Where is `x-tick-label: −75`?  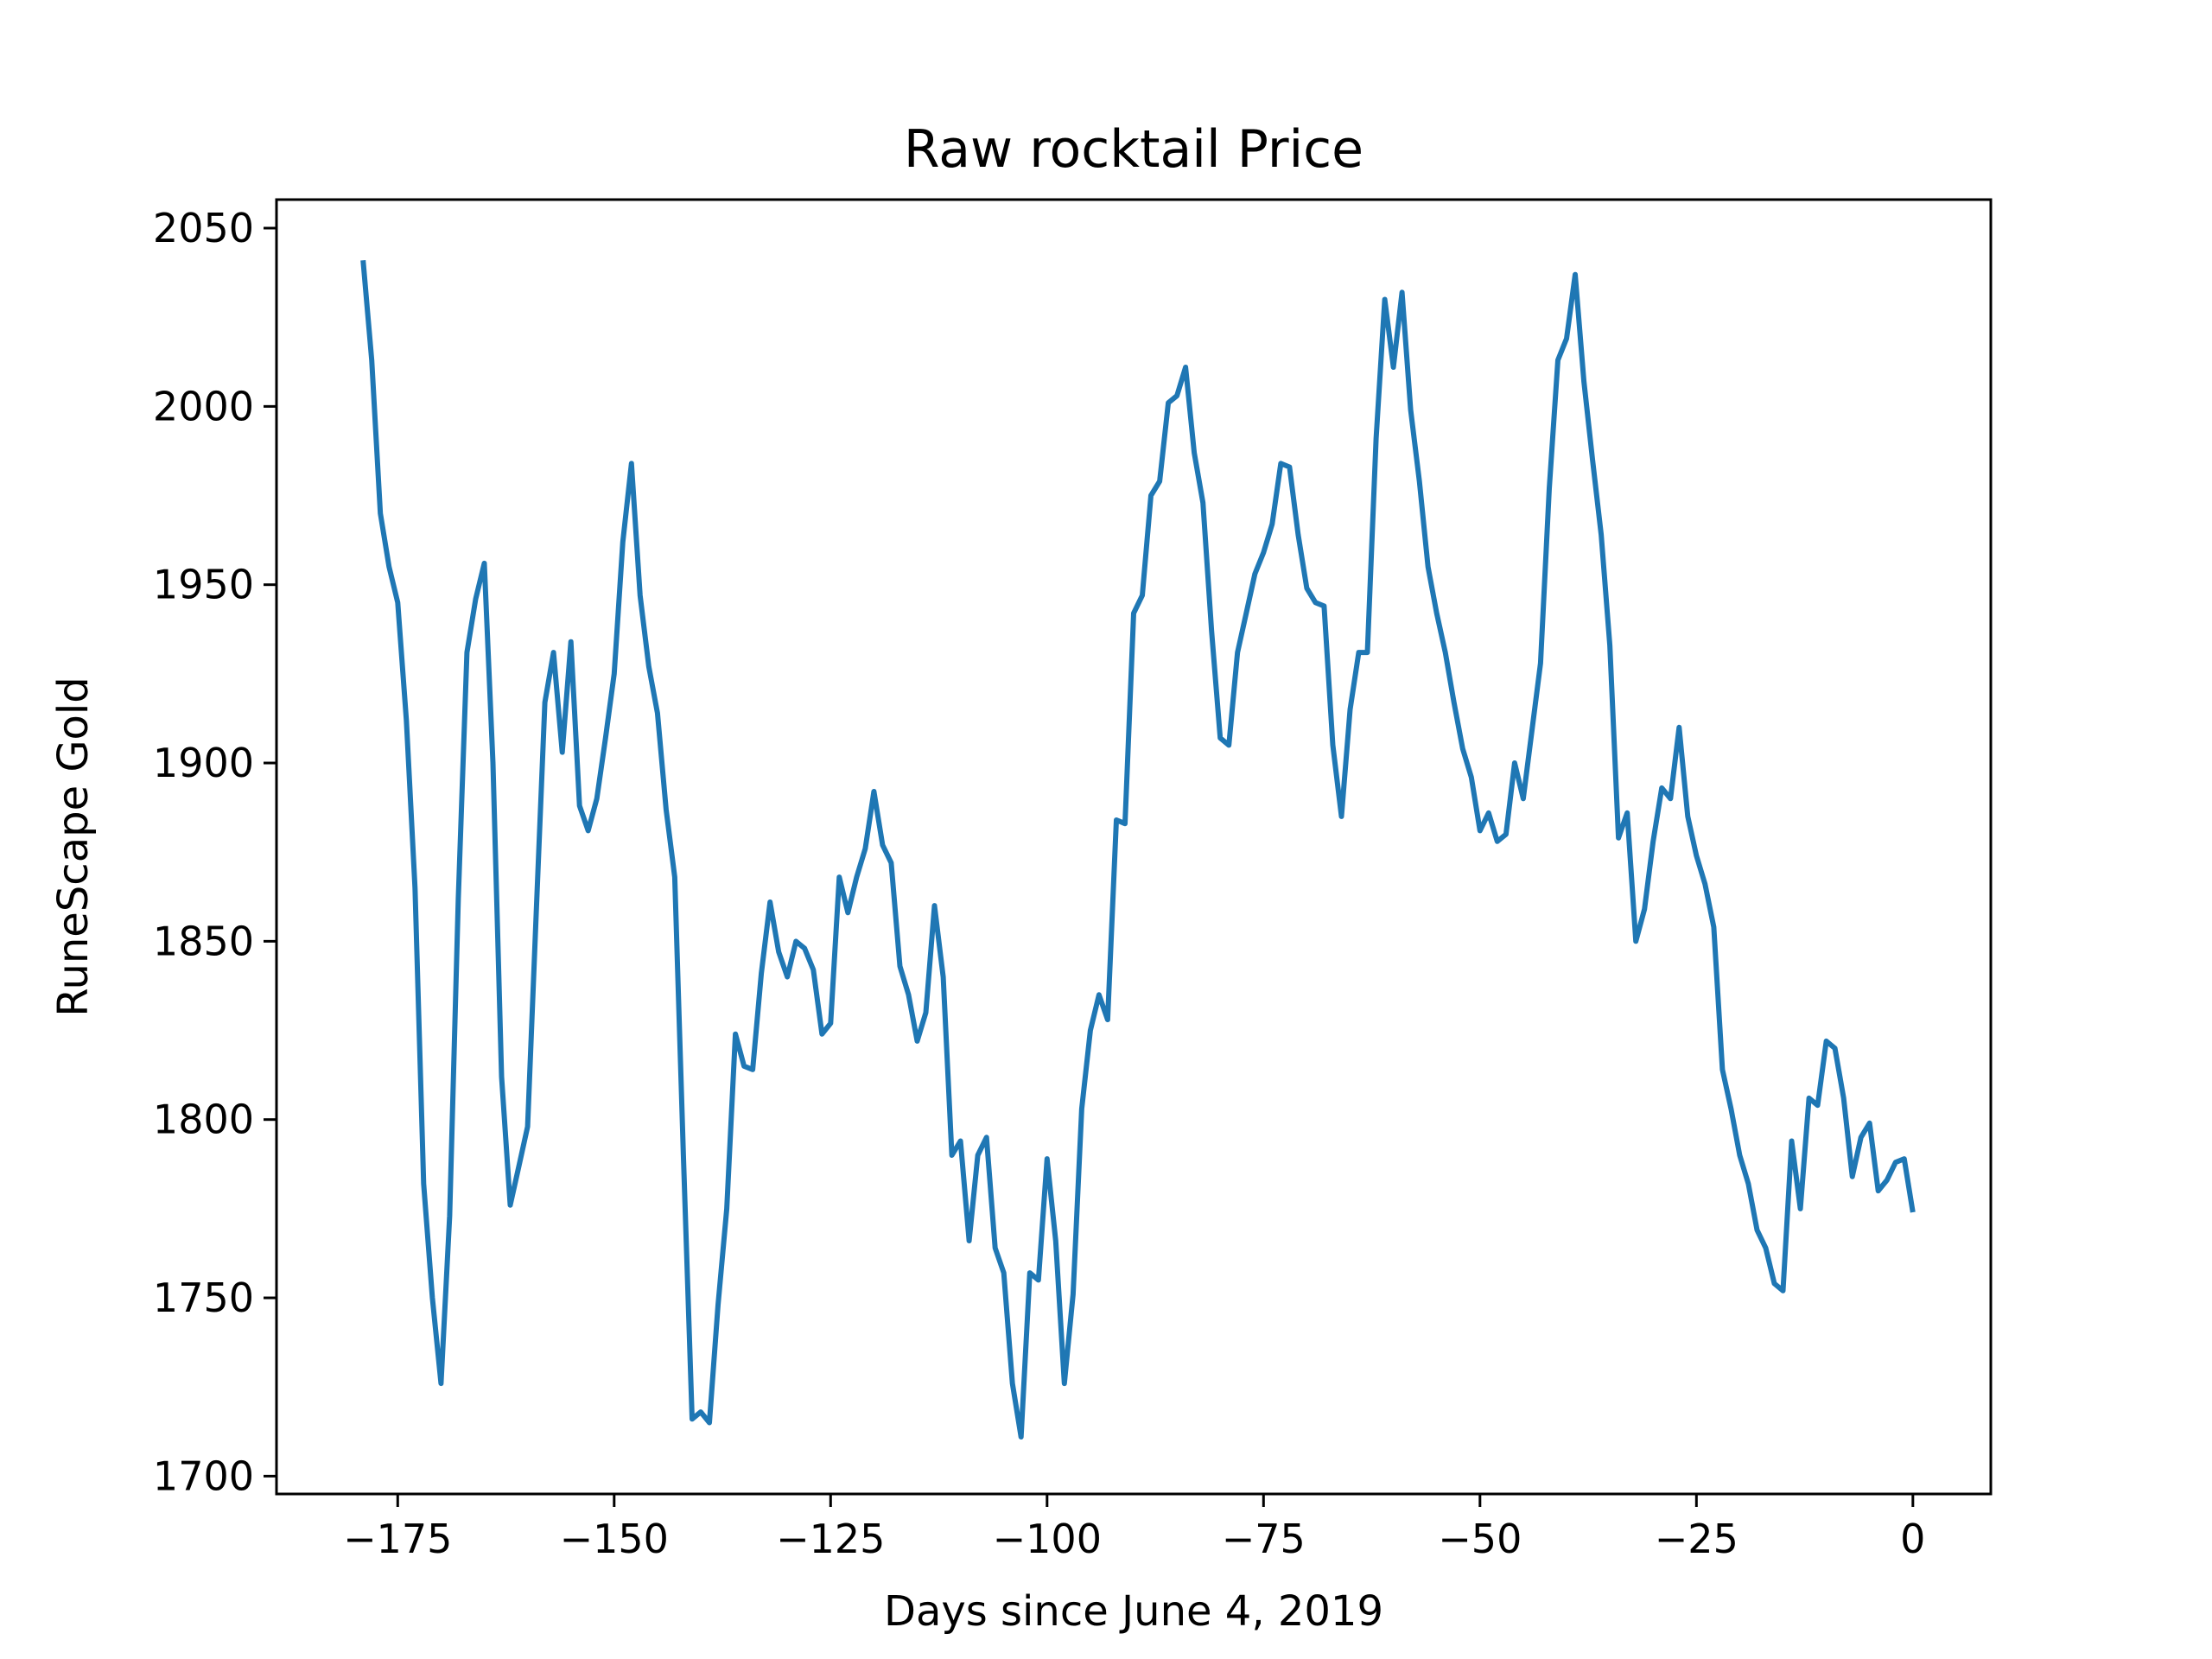
x-tick-label: −75 is located at coordinates (1264, 1539).